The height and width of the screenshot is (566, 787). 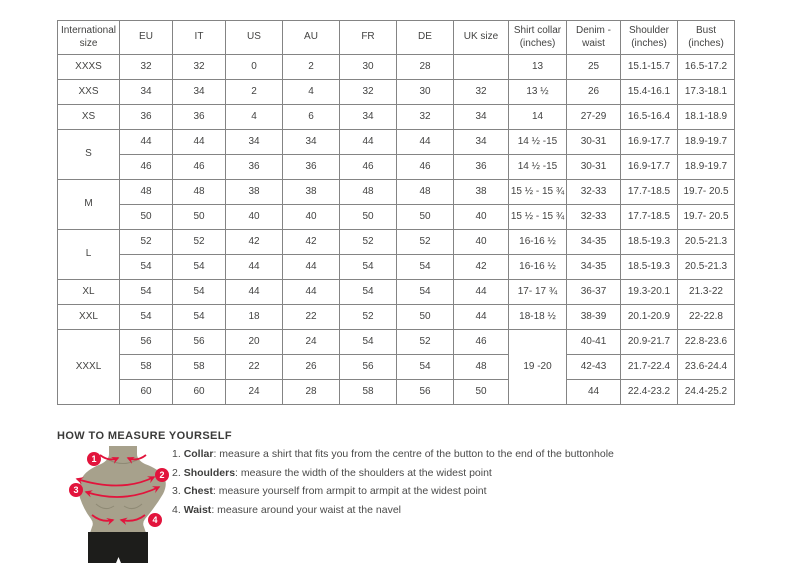 I want to click on chest-seam-left, so click(x=105, y=506).